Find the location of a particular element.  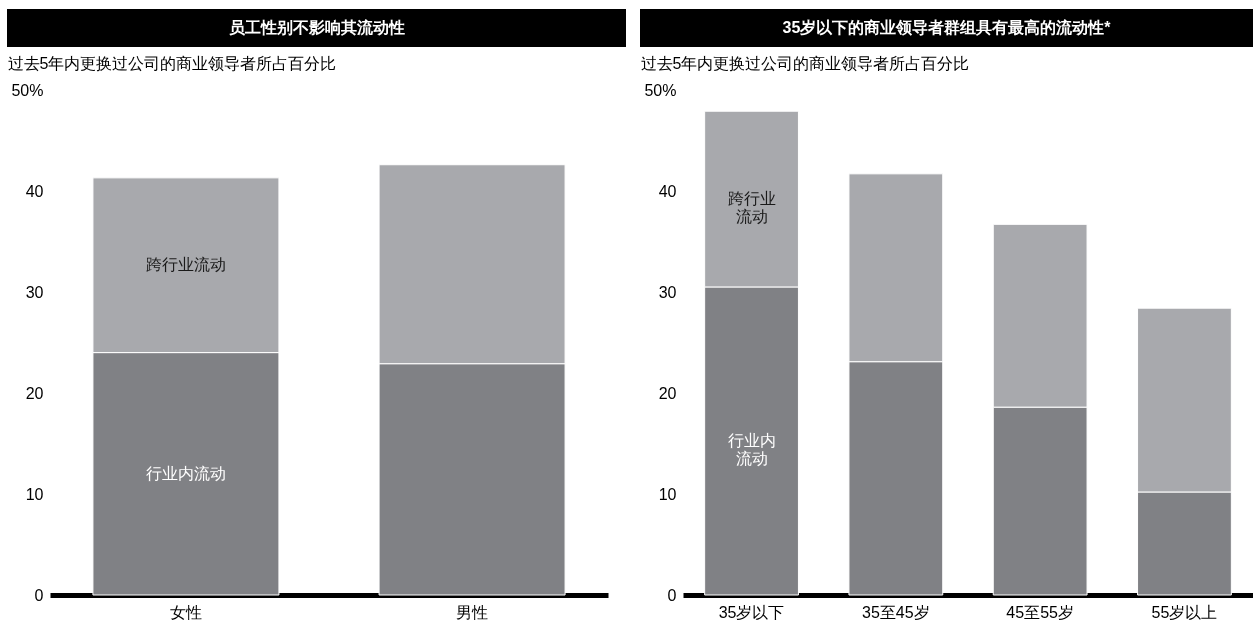

x-tick-label: 男性 is located at coordinates (472, 612).